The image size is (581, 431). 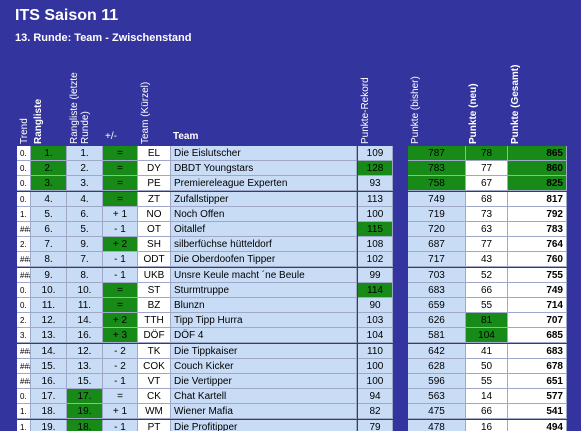 I want to click on table-cell: WM, so click(x=154, y=412).